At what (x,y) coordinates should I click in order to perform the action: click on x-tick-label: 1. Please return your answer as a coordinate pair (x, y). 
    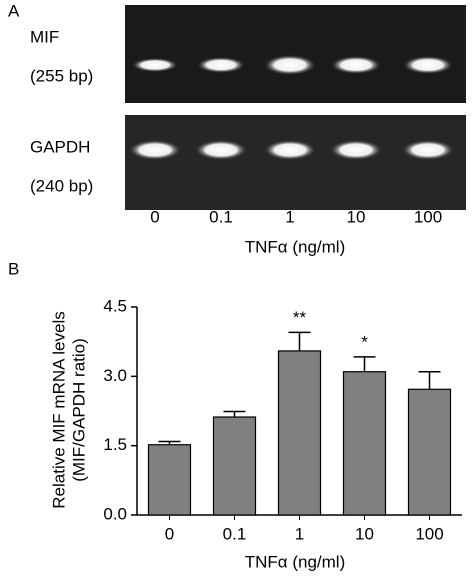
    Looking at the image, I should click on (299, 533).